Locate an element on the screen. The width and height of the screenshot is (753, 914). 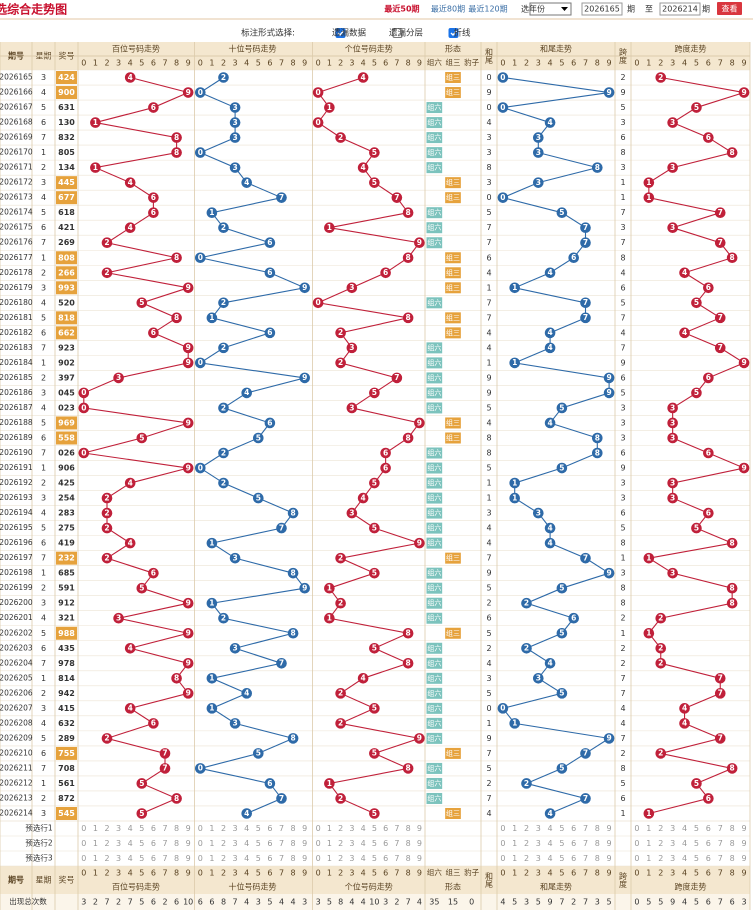
year-select is located at coordinates (550, 9).